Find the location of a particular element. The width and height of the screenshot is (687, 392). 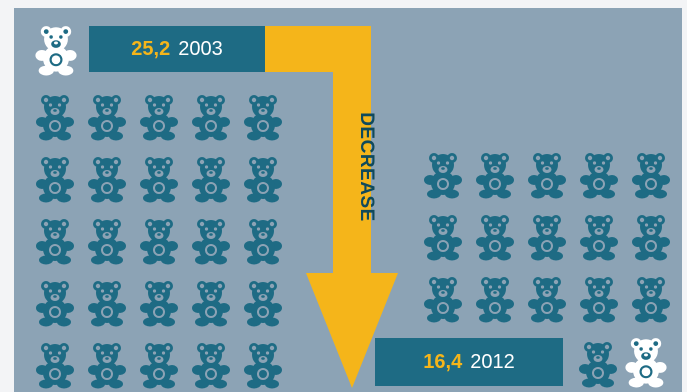

stat-box-2003: 25,2 2003 is located at coordinates (177, 49).